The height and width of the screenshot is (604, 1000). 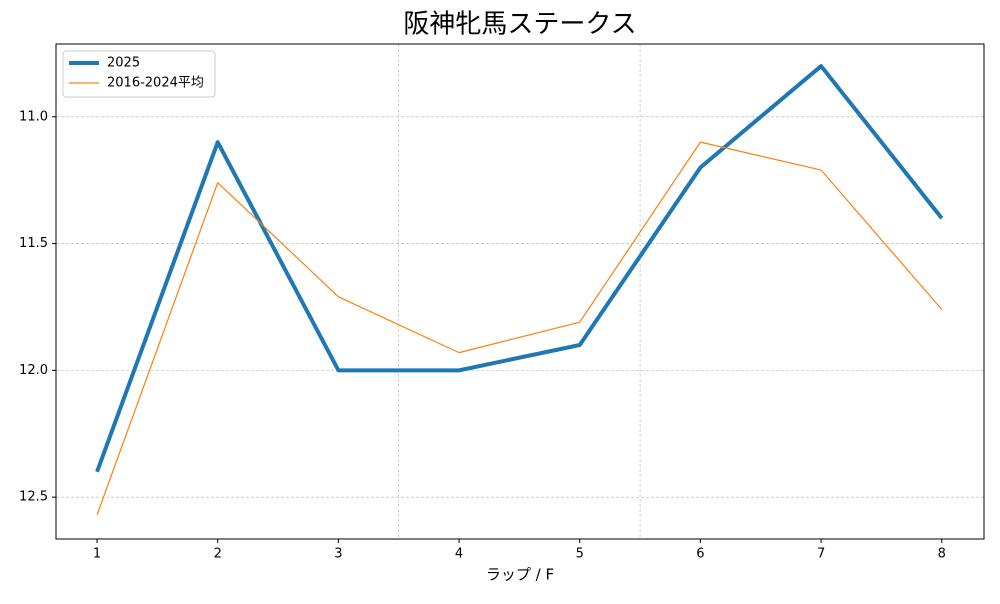 I want to click on x-tick-label: 5, so click(x=580, y=554).